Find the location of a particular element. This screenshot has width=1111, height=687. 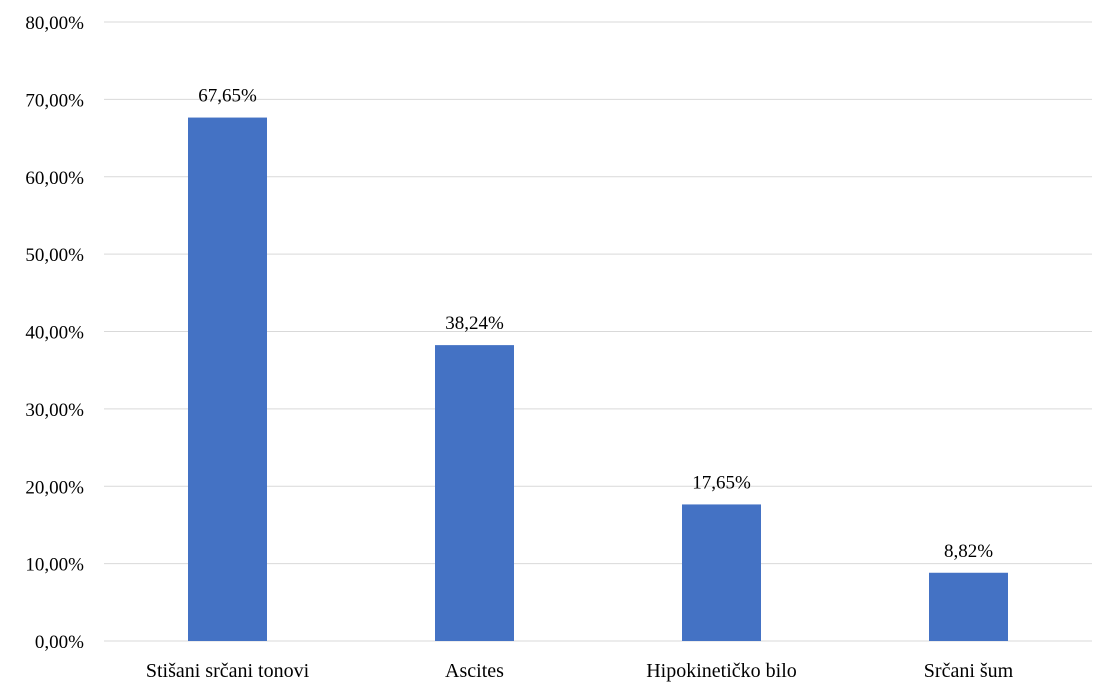

data-label: 67,65% is located at coordinates (227, 96).